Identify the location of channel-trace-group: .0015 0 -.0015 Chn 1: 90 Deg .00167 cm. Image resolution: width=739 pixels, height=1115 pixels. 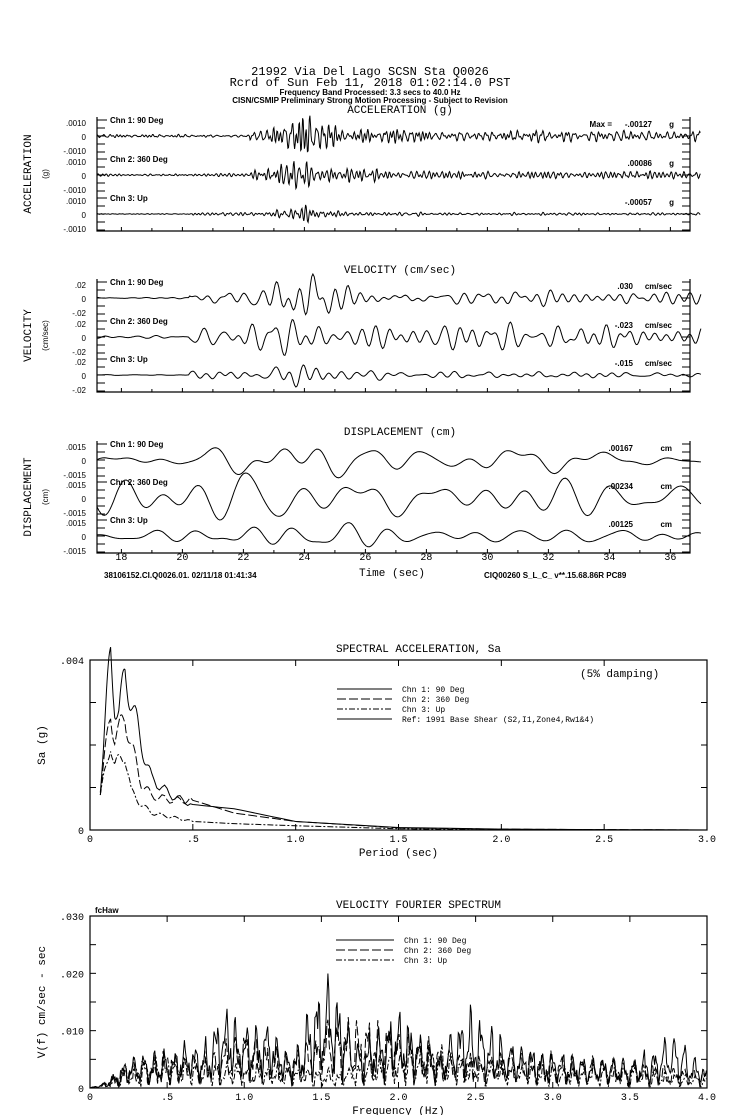
(382, 460).